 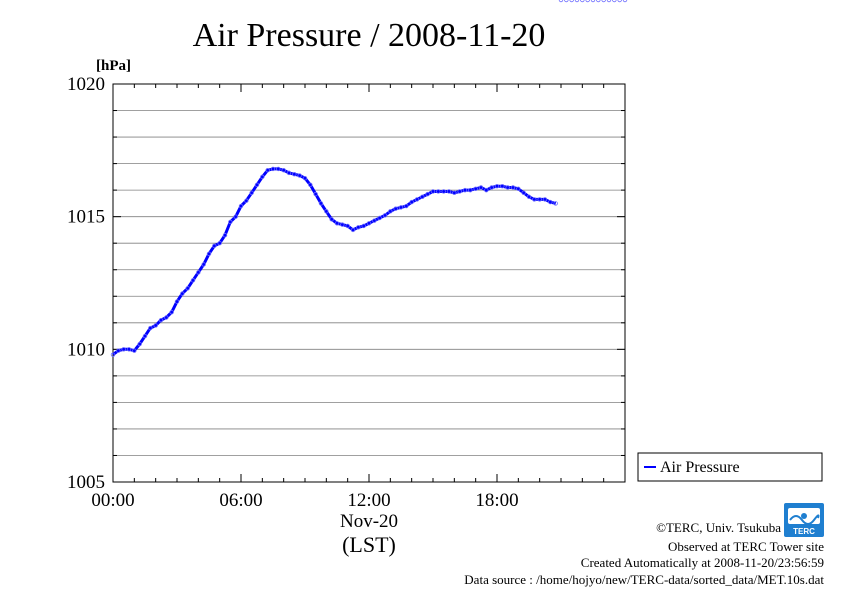 What do you see at coordinates (240, 500) in the screenshot?
I see `x-tick-label: 06:00` at bounding box center [240, 500].